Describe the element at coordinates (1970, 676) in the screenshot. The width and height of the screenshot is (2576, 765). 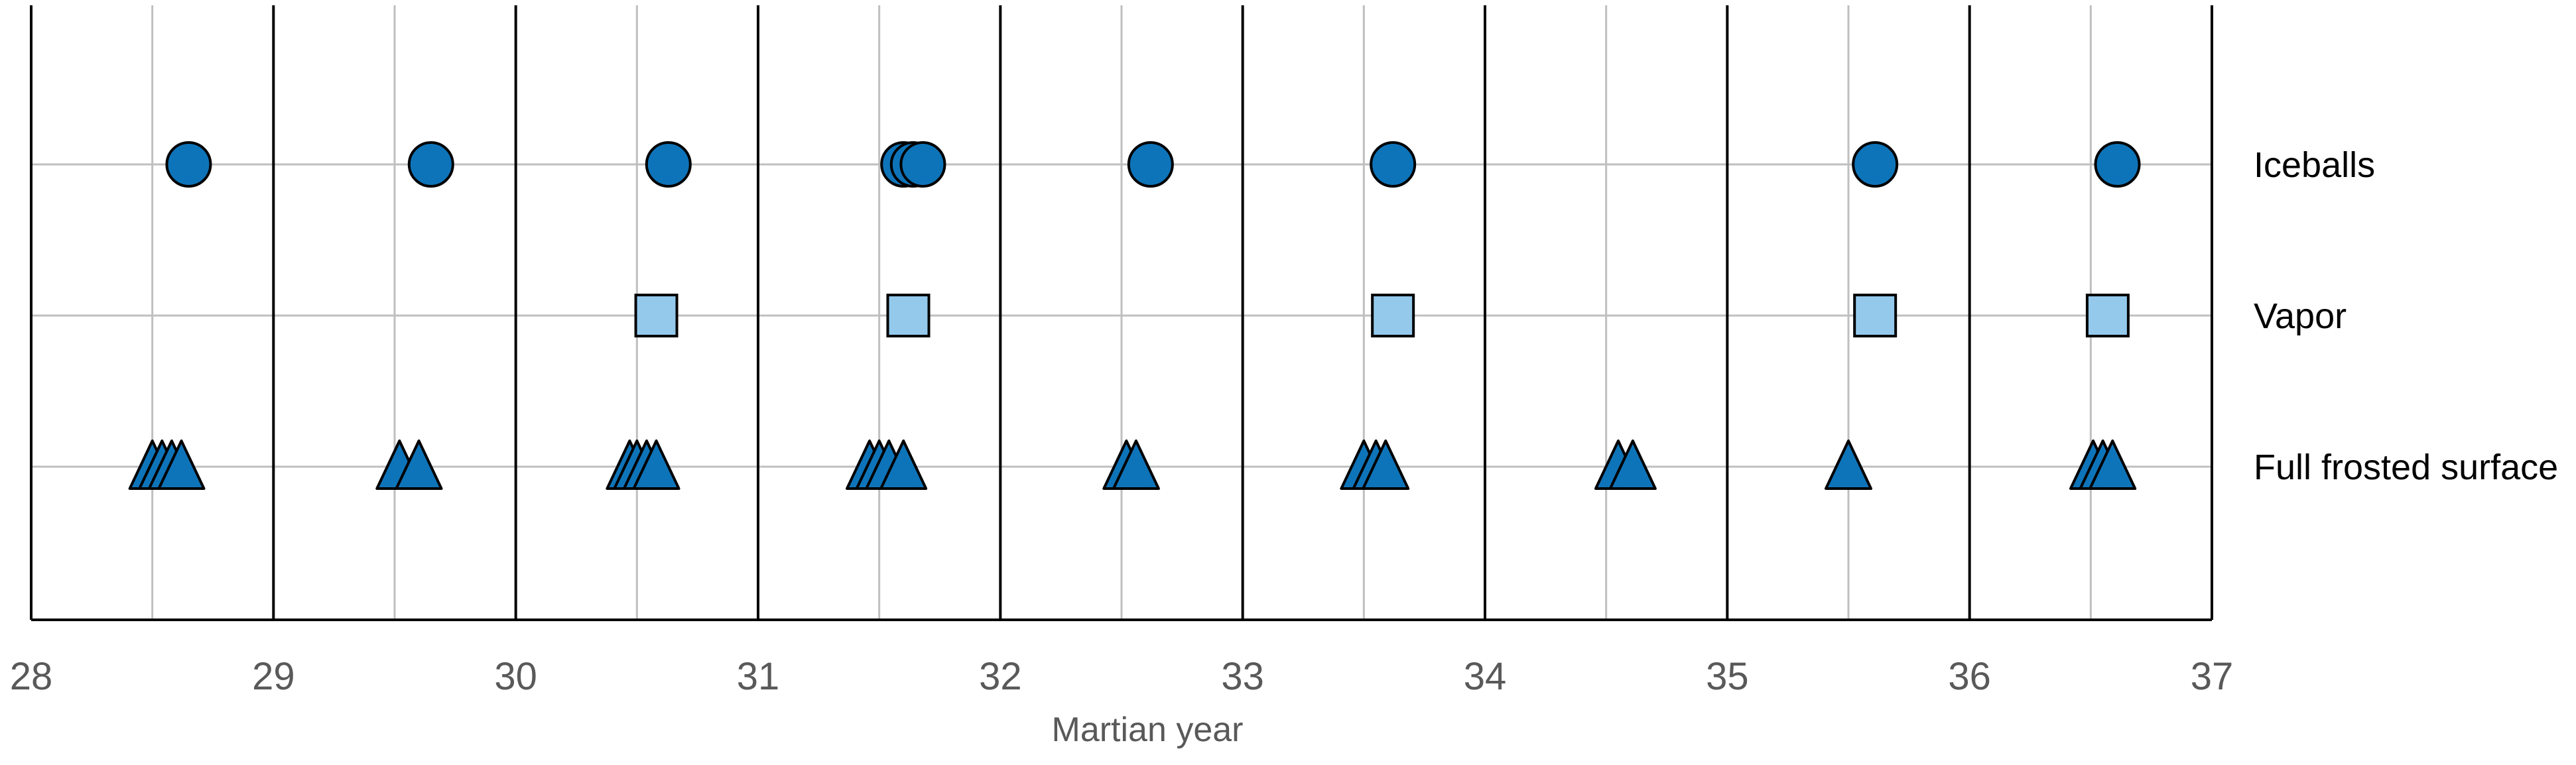
I see `x-tick-label: 36` at that location.